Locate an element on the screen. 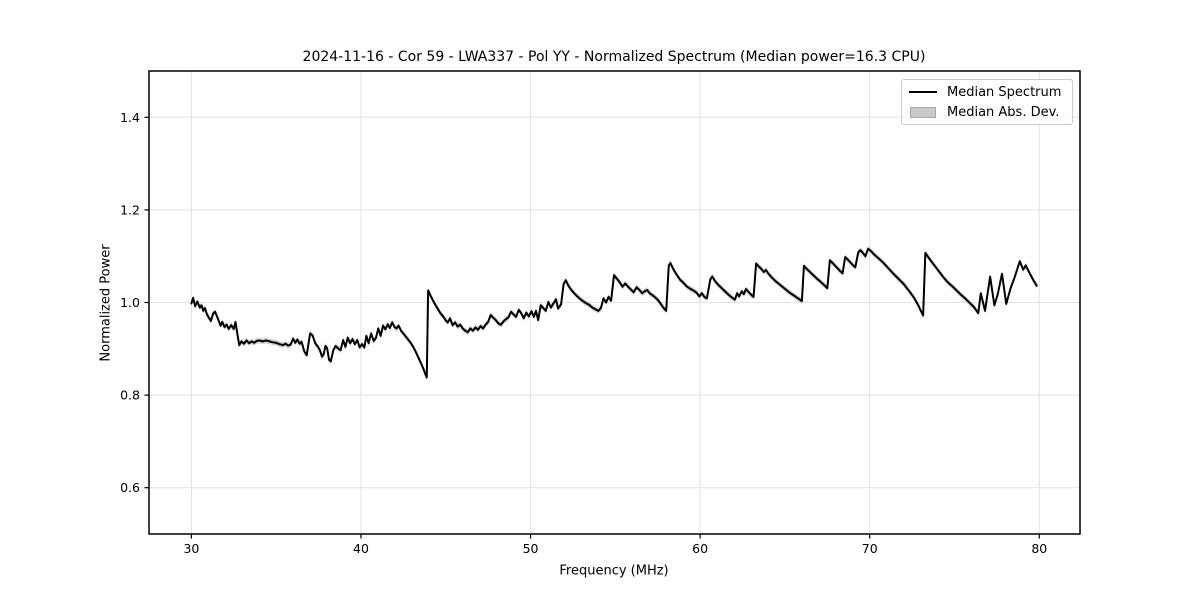  legend-item-median-spectrum: Median Spectrum is located at coordinates (987, 92).